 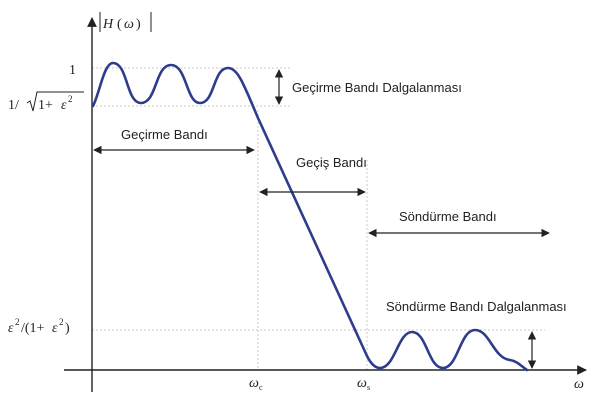 I want to click on x-axis-label: ω, so click(x=579, y=384).